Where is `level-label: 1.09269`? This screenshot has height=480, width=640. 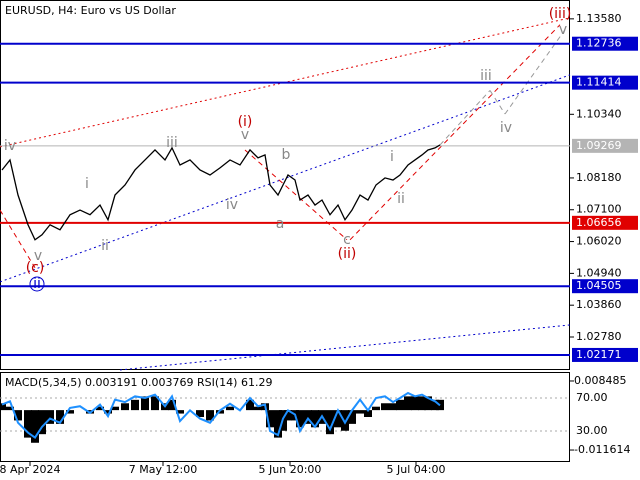
level-label: 1.09269 is located at coordinates (599, 145).